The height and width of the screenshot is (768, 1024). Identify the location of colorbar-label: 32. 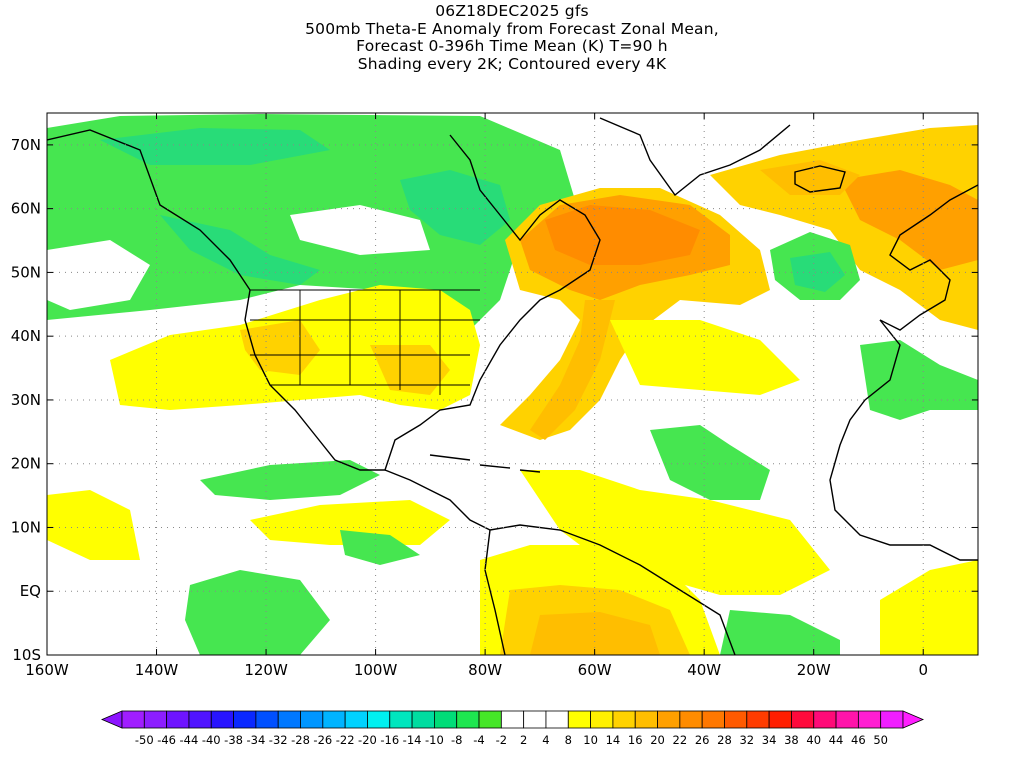
(746, 740).